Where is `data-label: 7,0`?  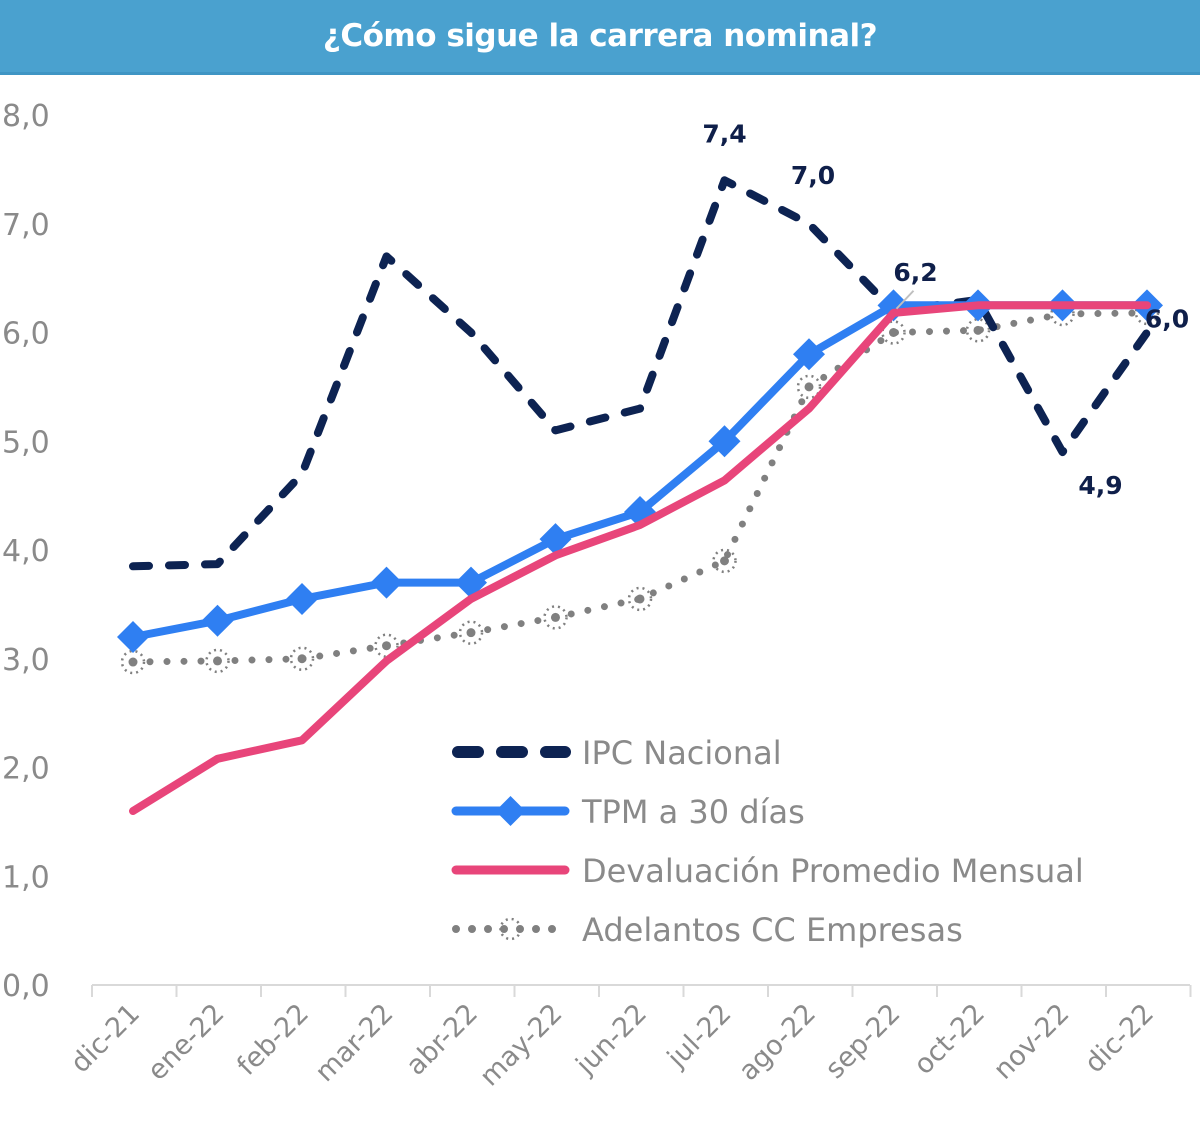 data-label: 7,0 is located at coordinates (813, 175).